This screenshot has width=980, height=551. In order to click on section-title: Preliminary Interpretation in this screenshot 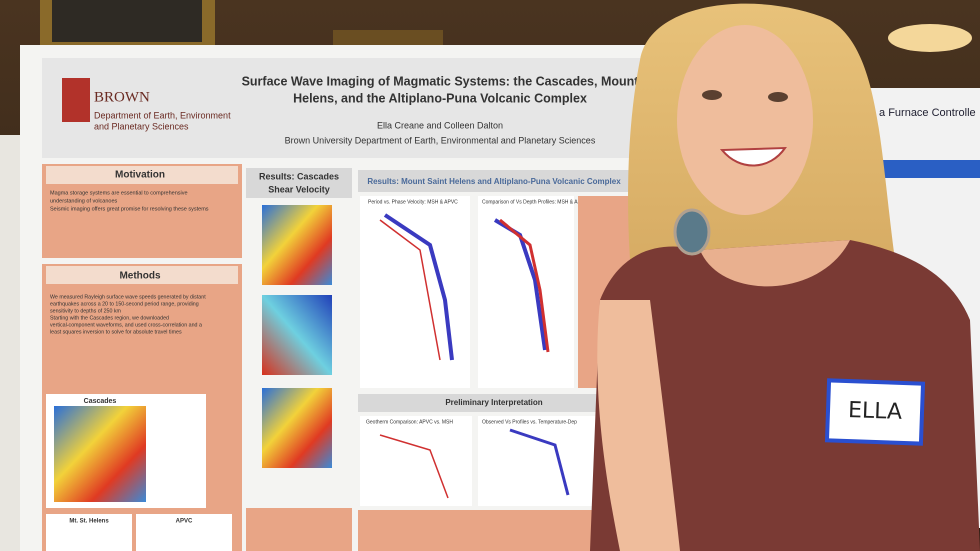, I will do `click(493, 402)`.